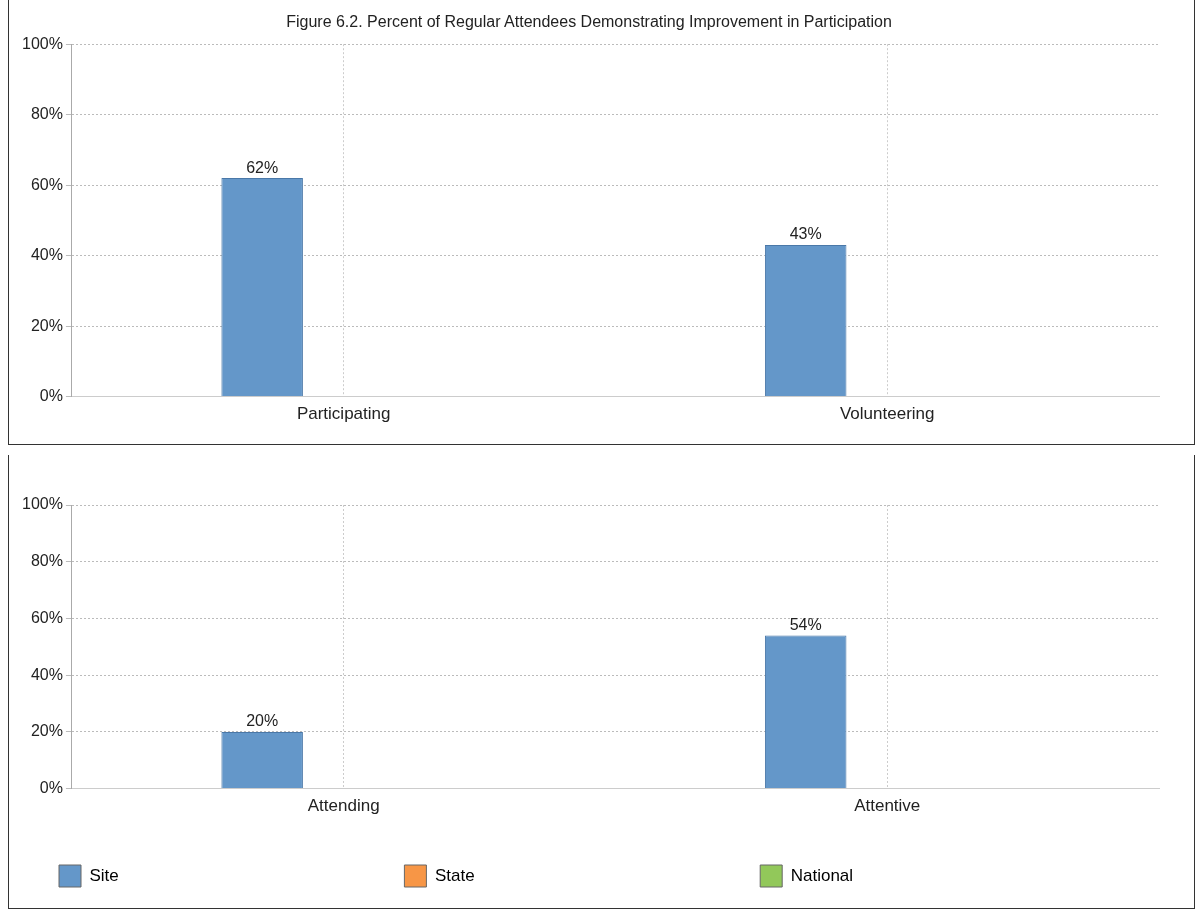  Describe the element at coordinates (227, 875) in the screenshot. I see `legend-label: Site` at that location.